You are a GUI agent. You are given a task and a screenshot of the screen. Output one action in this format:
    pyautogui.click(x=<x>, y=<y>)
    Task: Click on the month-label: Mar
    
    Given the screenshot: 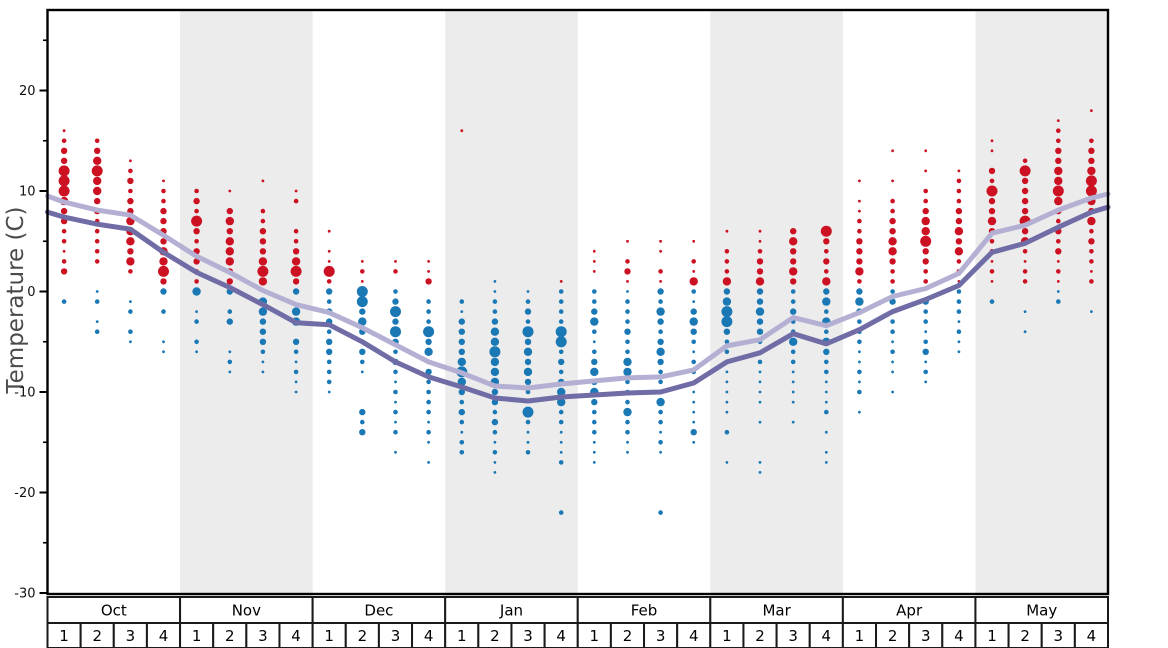 What is the action you would take?
    pyautogui.click(x=776, y=611)
    